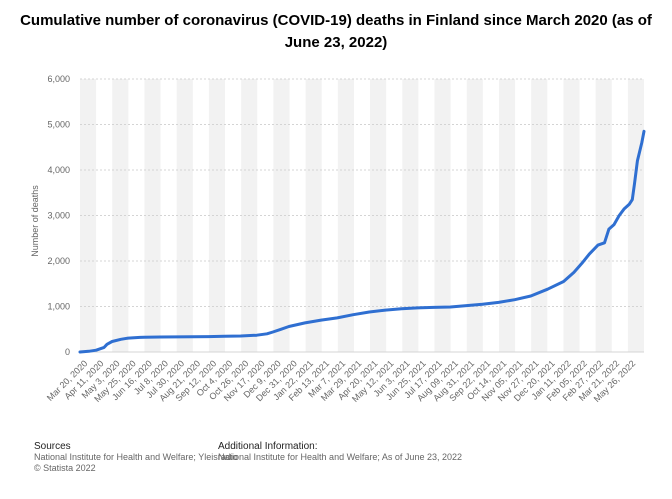 This screenshot has width=672, height=499. What do you see at coordinates (58, 125) in the screenshot?
I see `y-tick-label: 5,000` at bounding box center [58, 125].